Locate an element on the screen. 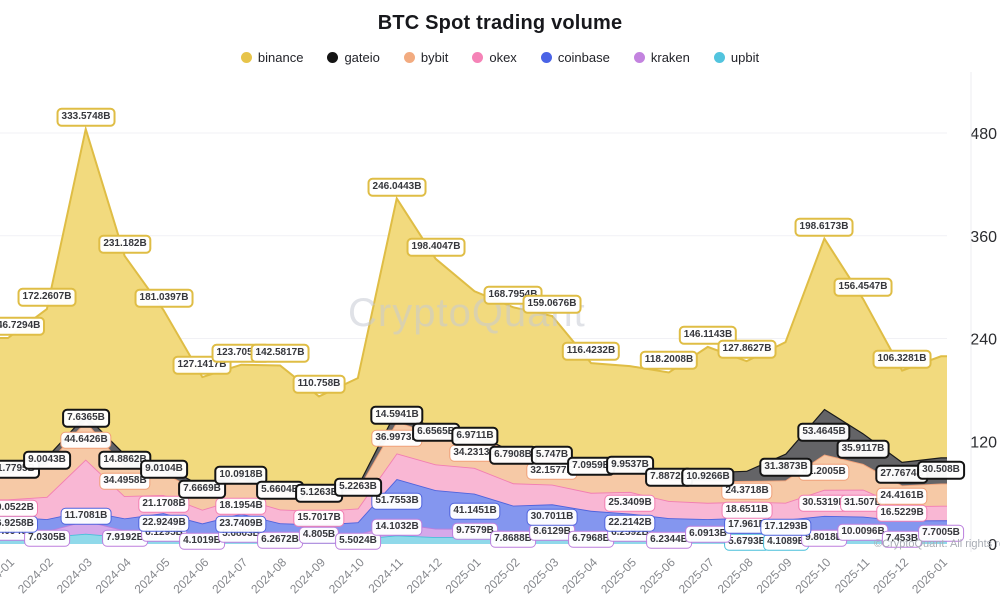  x-tick-2024-12: 2024-12 is located at coordinates (424, 575).